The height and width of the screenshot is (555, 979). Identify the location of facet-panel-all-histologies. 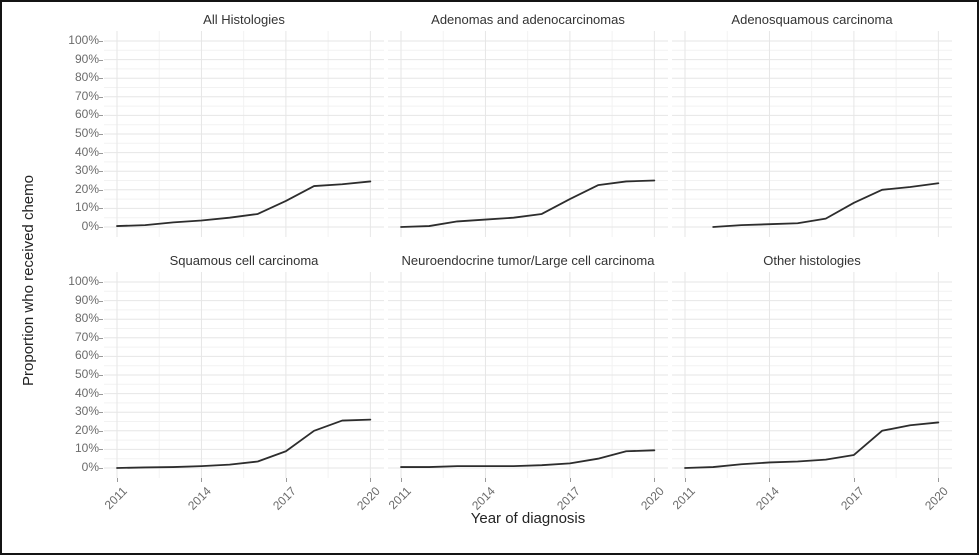
(244, 134).